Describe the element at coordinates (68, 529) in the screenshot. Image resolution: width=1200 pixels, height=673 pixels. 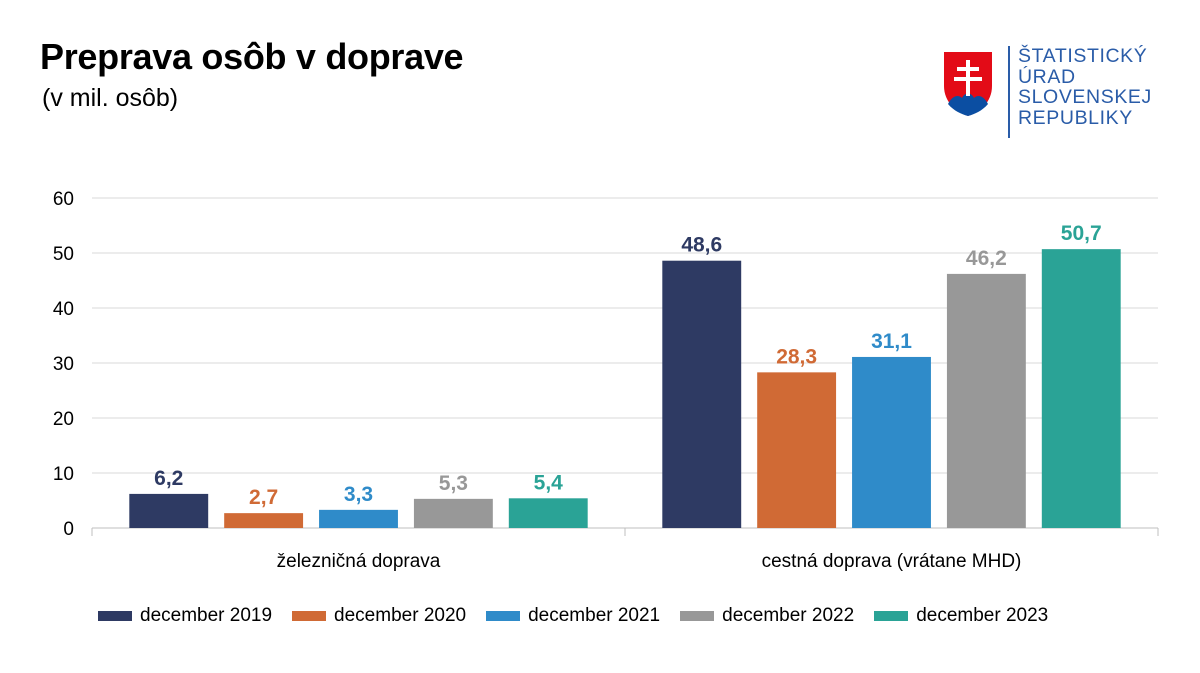
I see `y-tick-label: 0` at that location.